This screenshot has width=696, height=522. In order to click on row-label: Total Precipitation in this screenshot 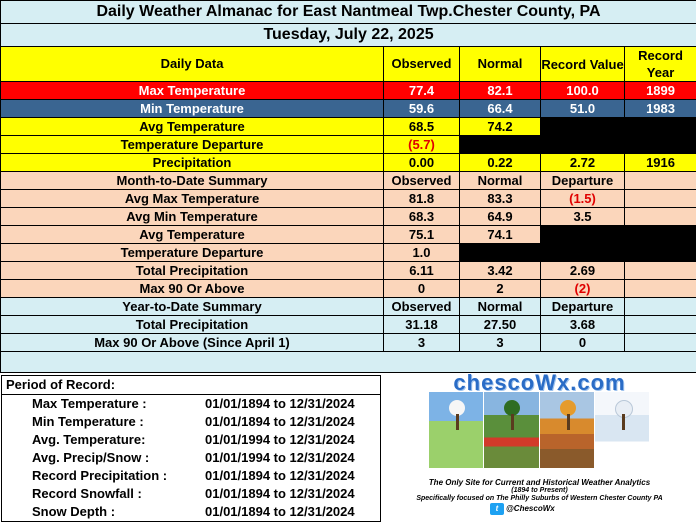, I will do `click(192, 271)`.